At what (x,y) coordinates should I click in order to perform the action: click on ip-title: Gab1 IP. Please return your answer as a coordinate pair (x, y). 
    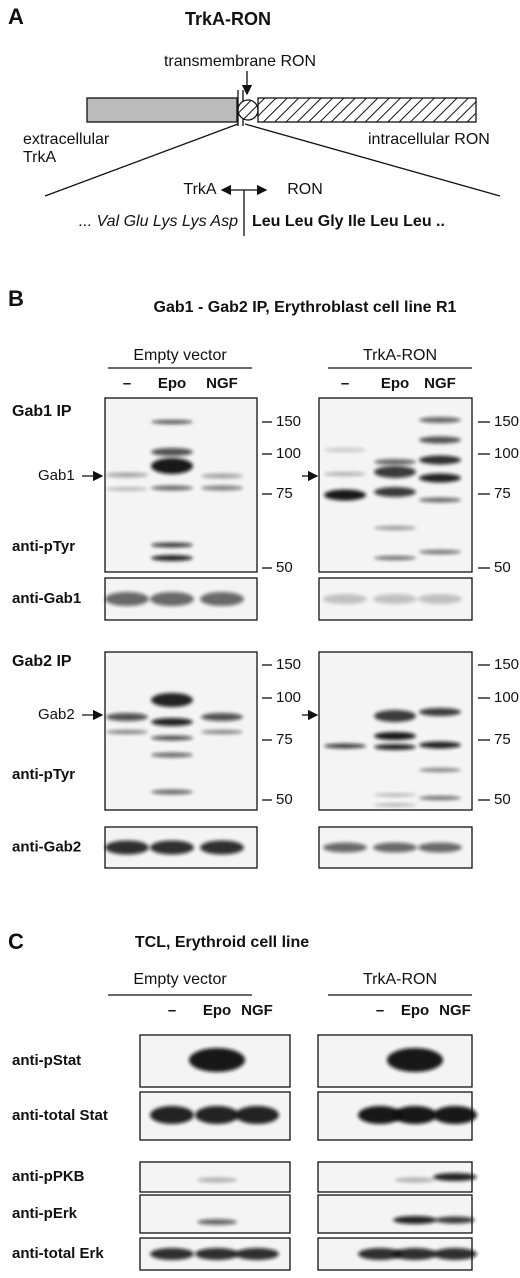
    Looking at the image, I should click on (42, 411).